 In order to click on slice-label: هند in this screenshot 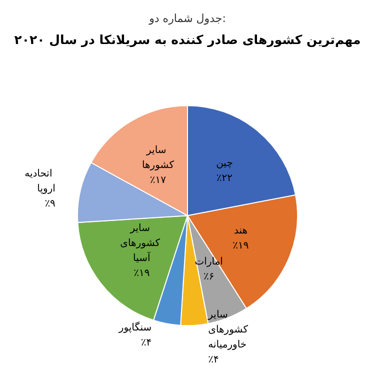, I will do `click(241, 231)`.